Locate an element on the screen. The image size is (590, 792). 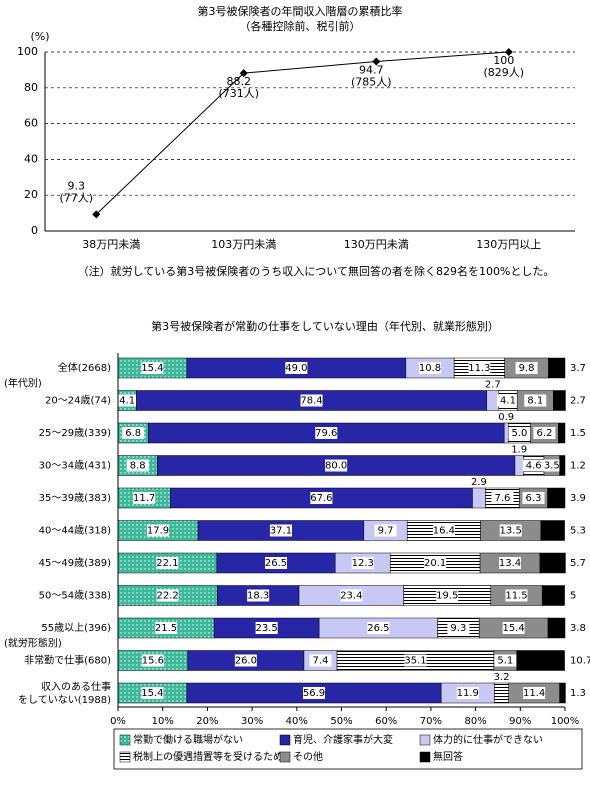
data-label: 2.7 is located at coordinates (578, 401).